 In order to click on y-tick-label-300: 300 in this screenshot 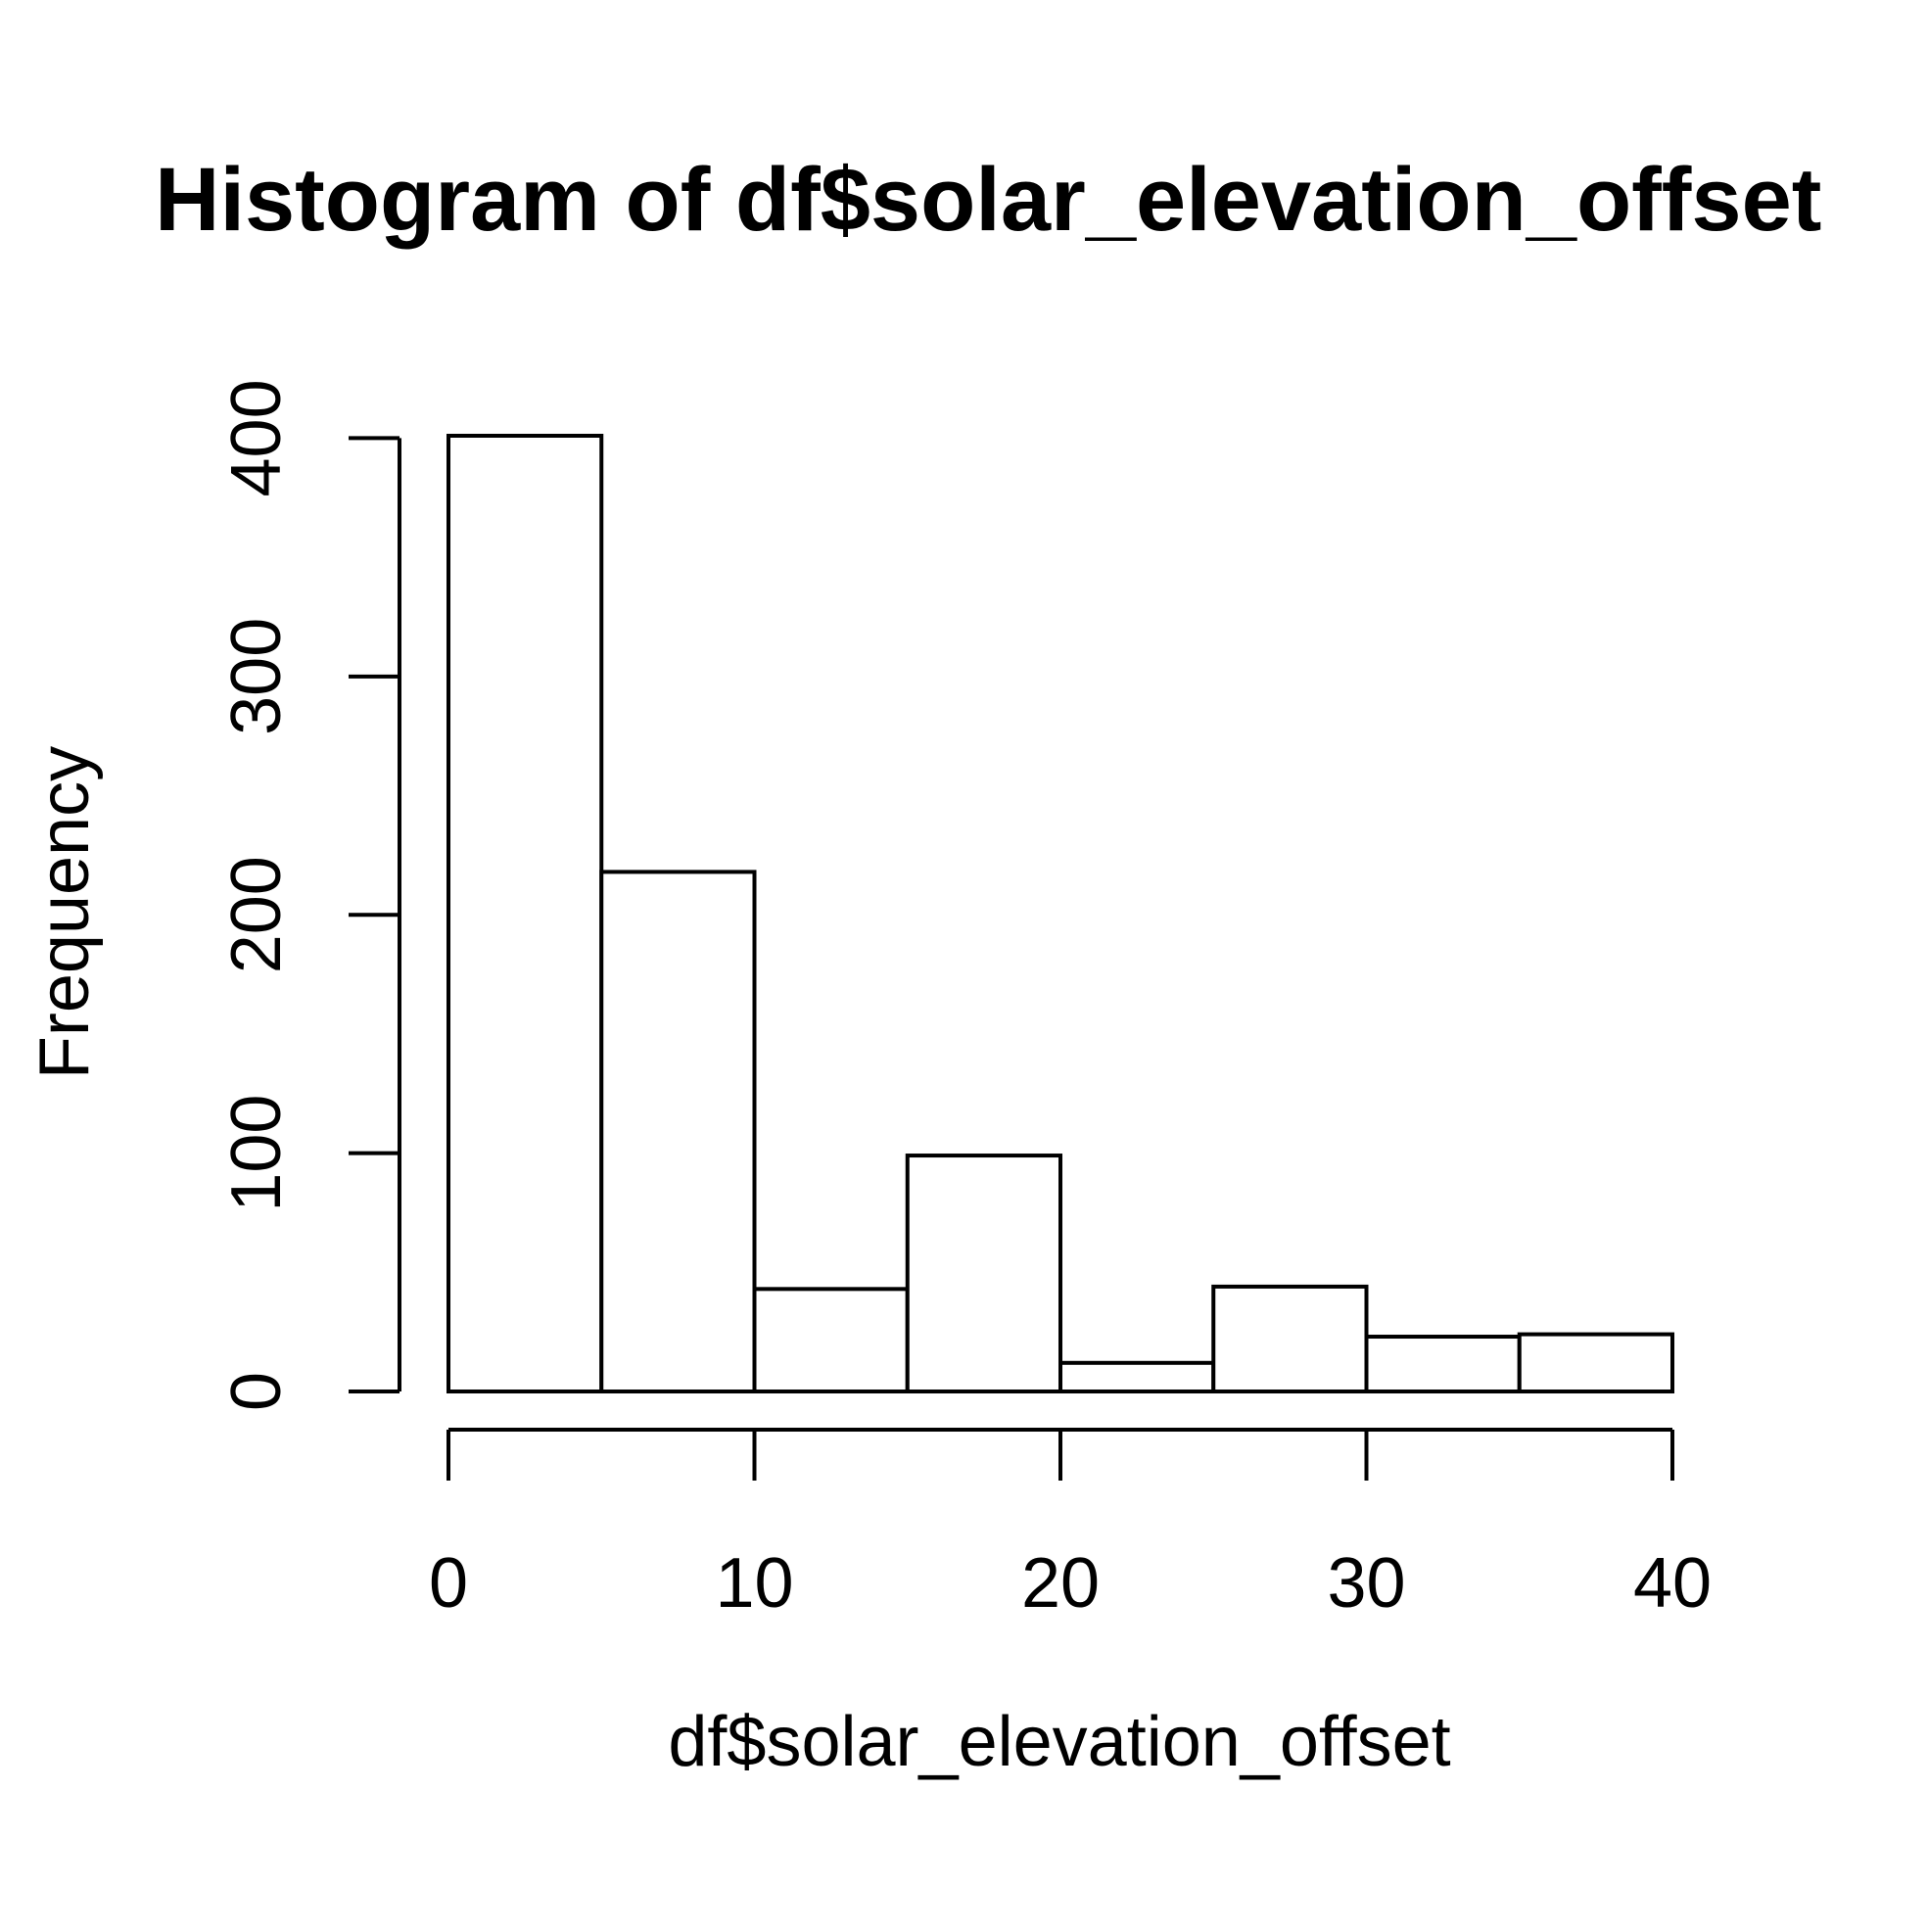, I will do `click(256, 676)`.